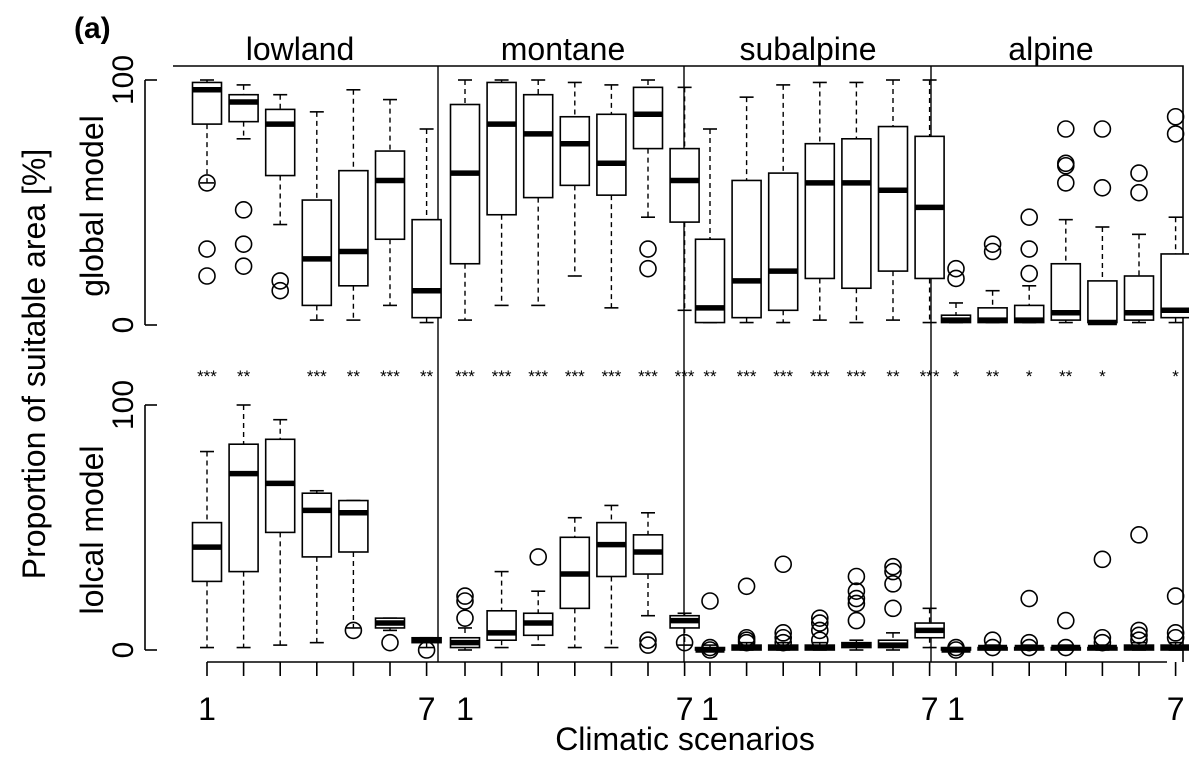 This screenshot has height=761, width=1189. Describe the element at coordinates (92, 205) in the screenshot. I see `model-label-global: global model` at that location.